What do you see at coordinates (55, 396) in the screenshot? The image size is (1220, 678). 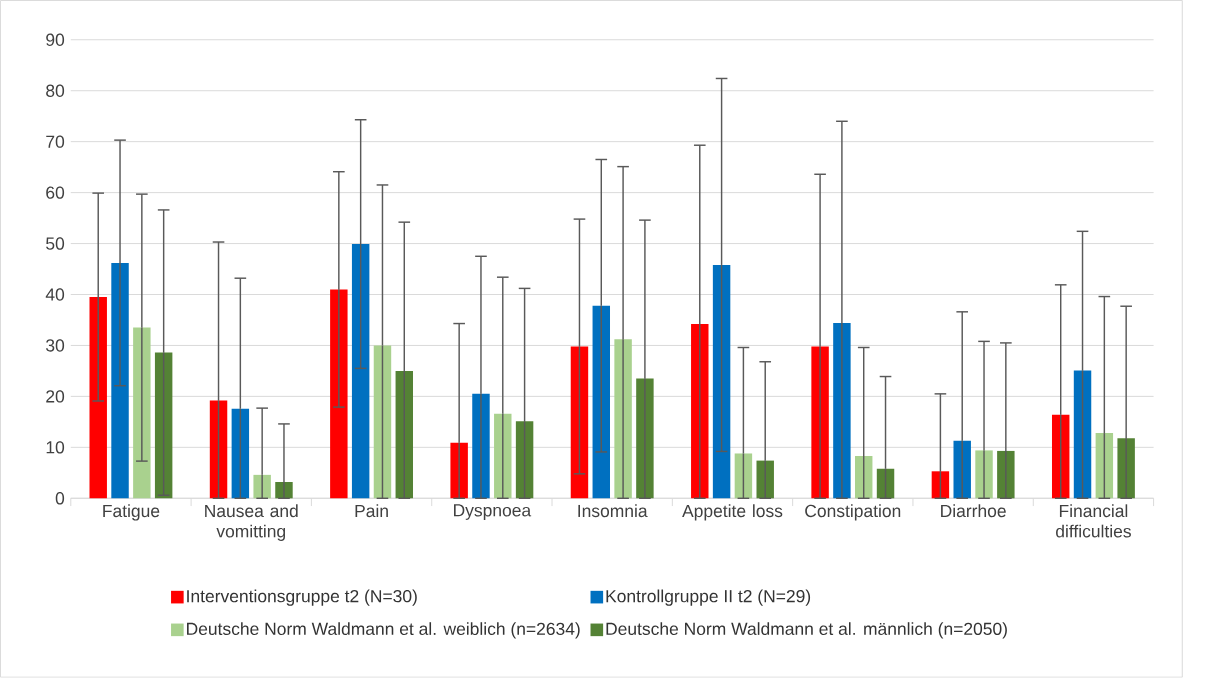 I see `y-tick-label: 20` at bounding box center [55, 396].